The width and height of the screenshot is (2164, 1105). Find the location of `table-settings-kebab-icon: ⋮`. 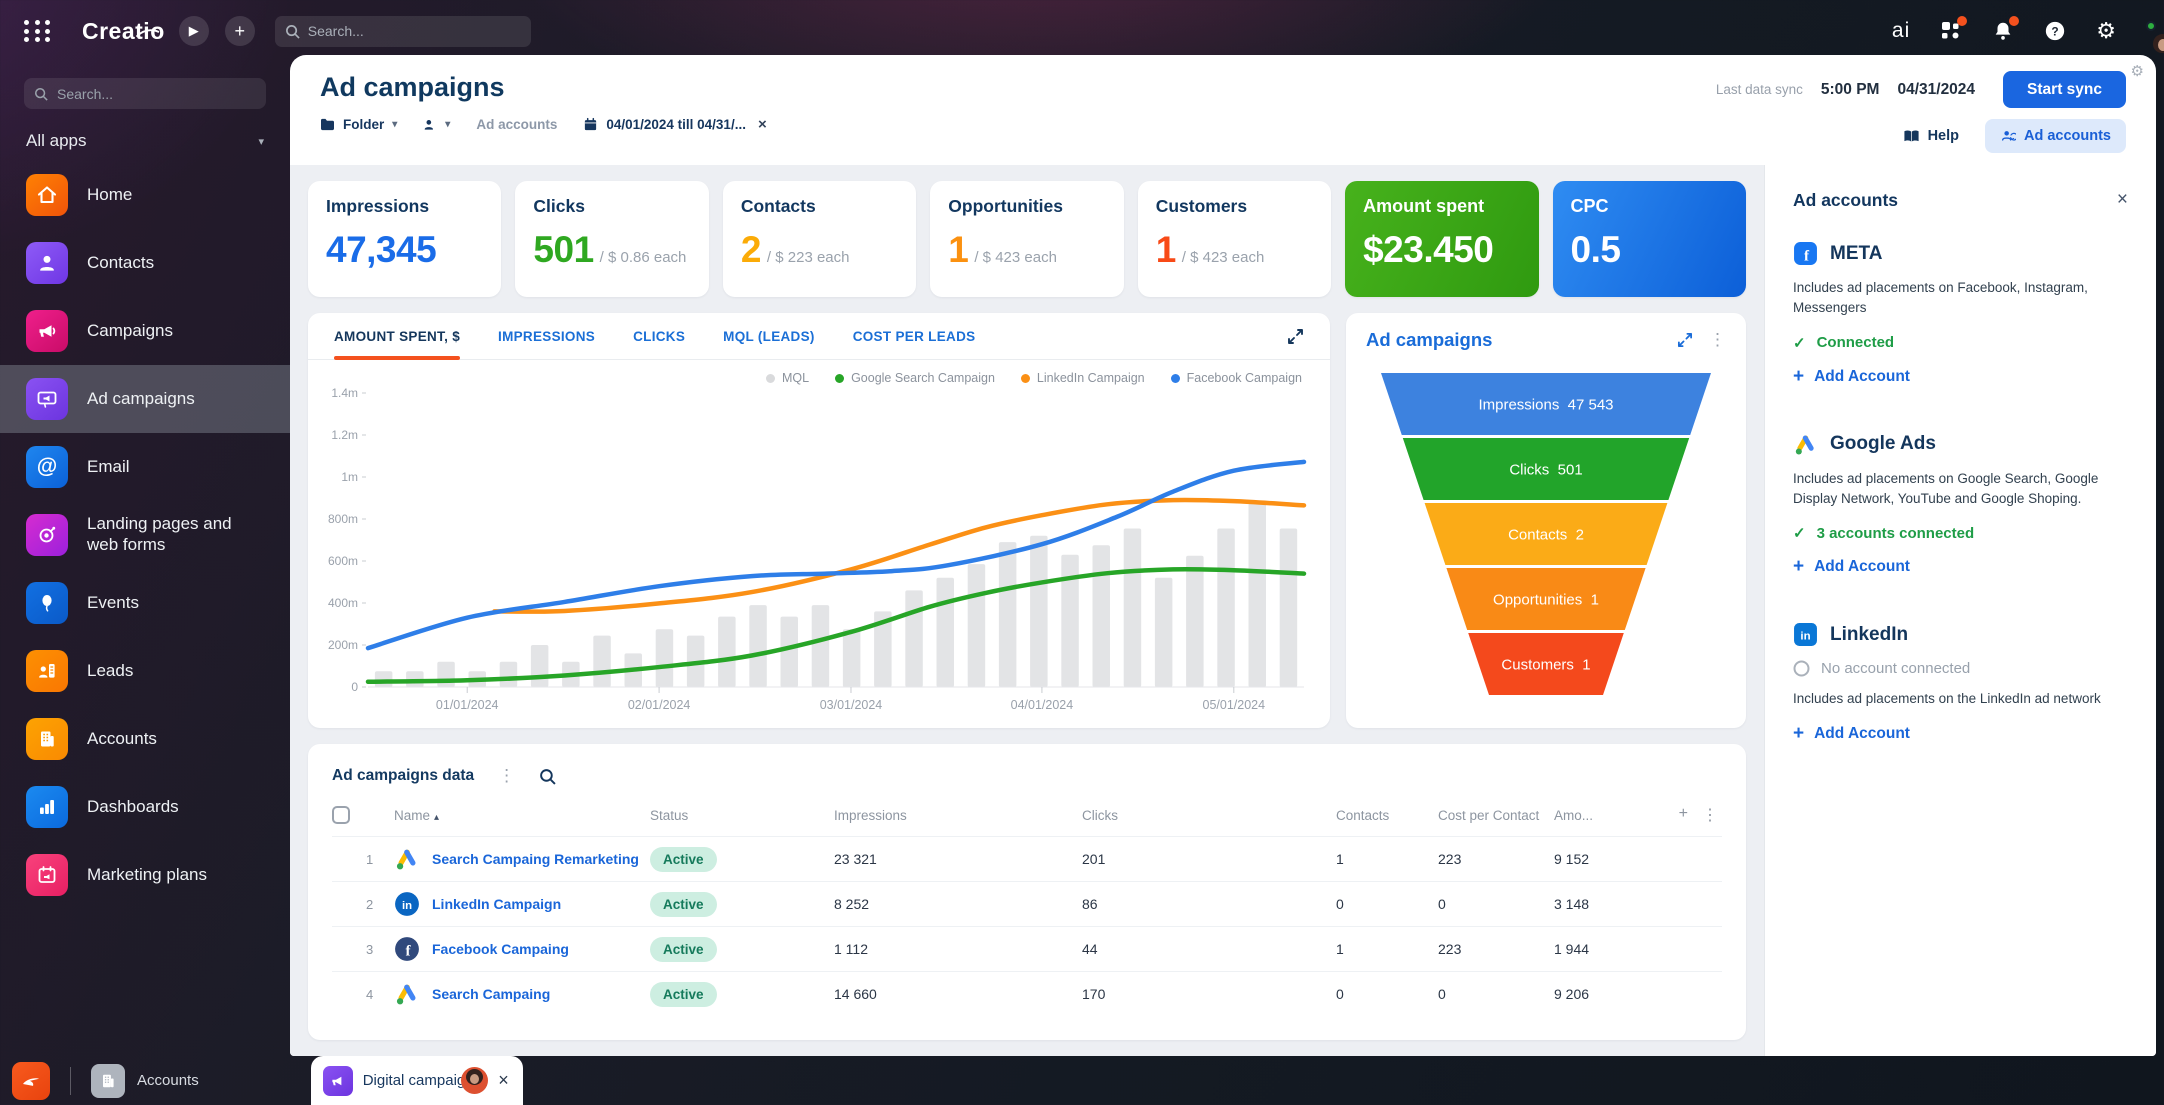

table-settings-kebab-icon: ⋮ is located at coordinates (1710, 815).